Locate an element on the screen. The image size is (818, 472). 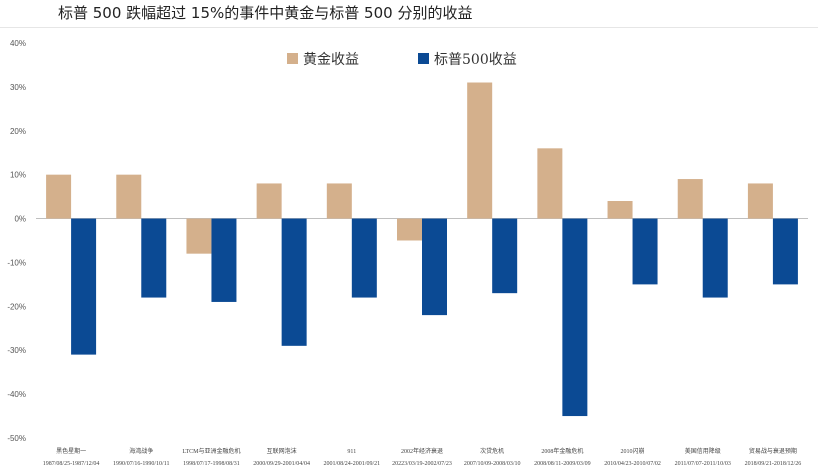
legend: 黄金收益 标普500收益 is located at coordinates (402, 59).